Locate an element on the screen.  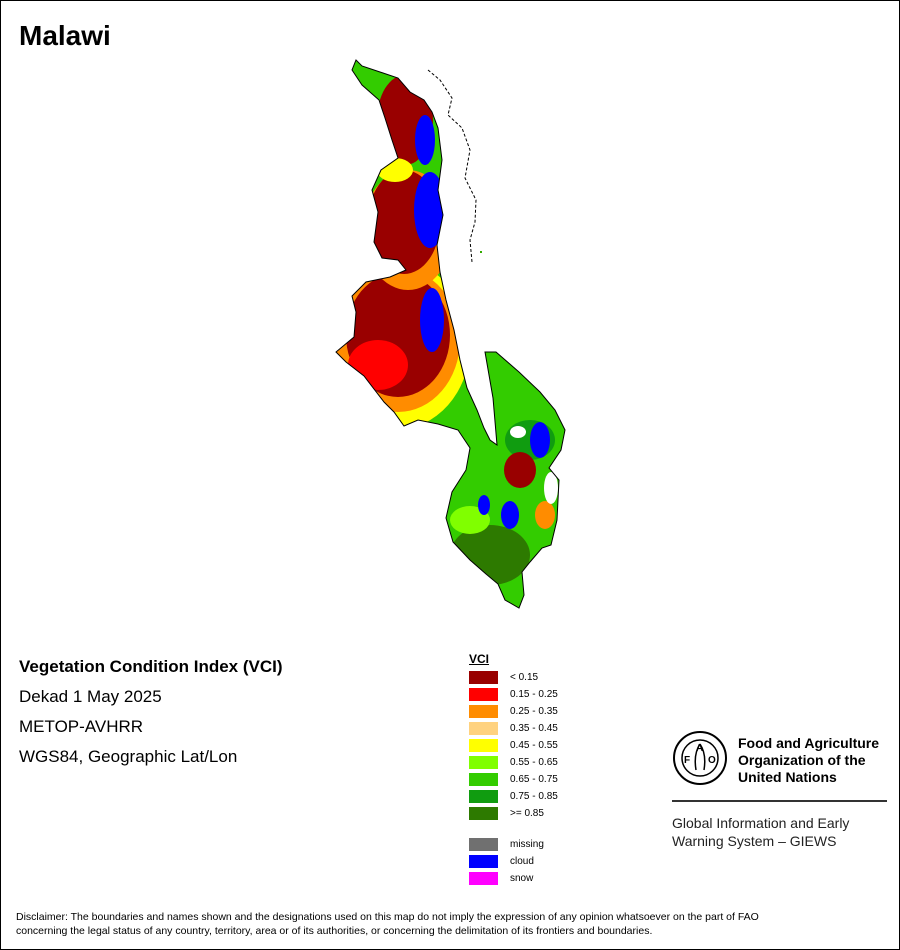
raster-patch-south is located at coordinates (490, 555).